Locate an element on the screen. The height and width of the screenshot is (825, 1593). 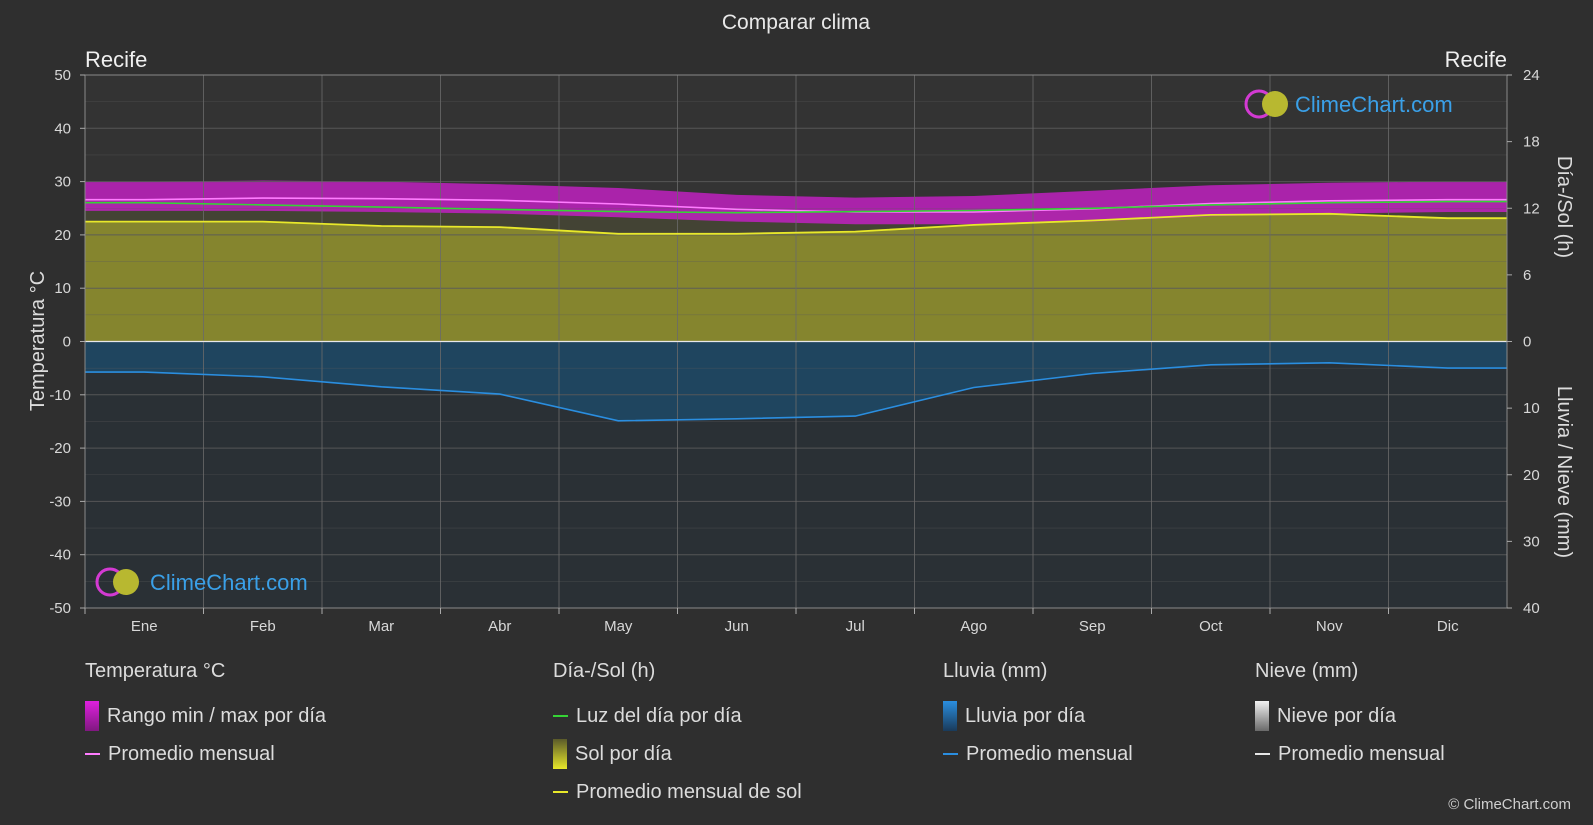
x-tick-label: Jul is located at coordinates (855, 626).